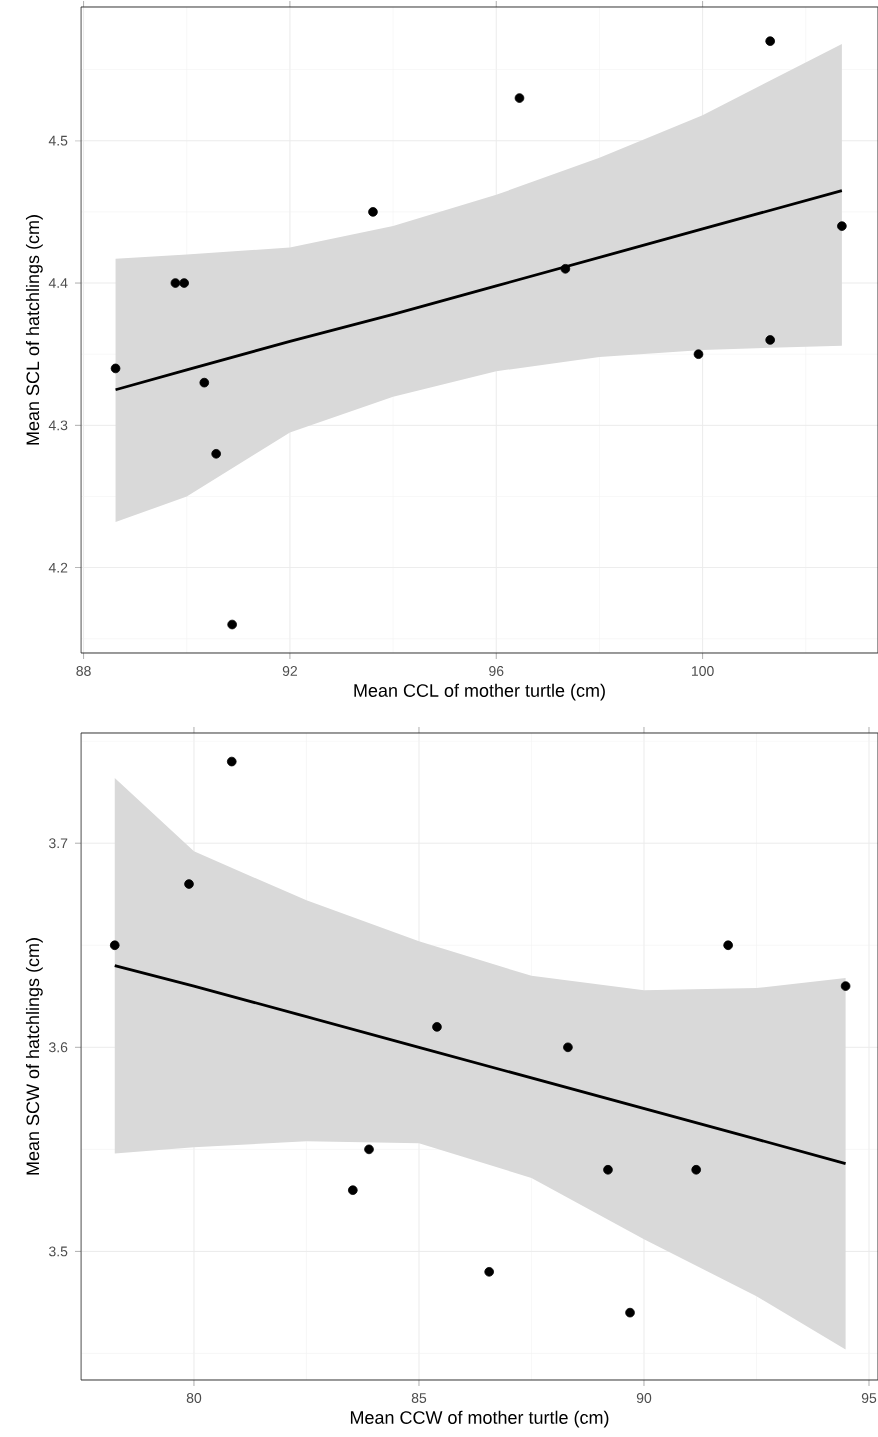 Image resolution: width=878 pixels, height=1437 pixels. Describe the element at coordinates (194, 1398) in the screenshot. I see `x-tick-label: 80` at that location.